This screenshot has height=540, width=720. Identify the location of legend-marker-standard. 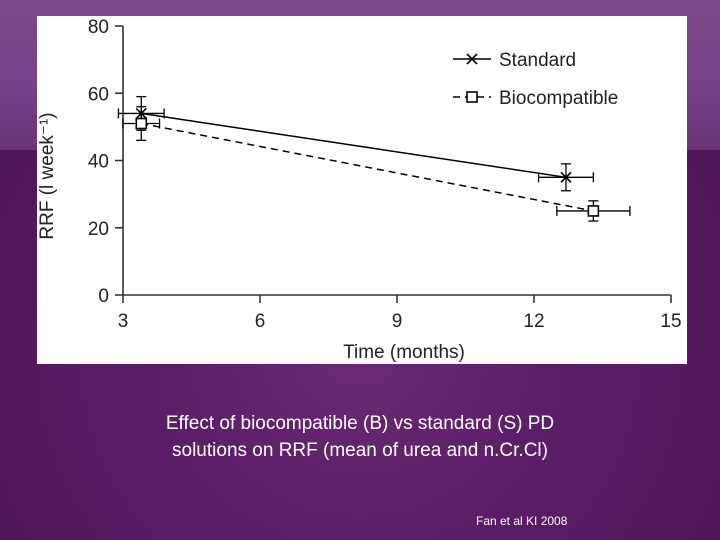
(472, 59).